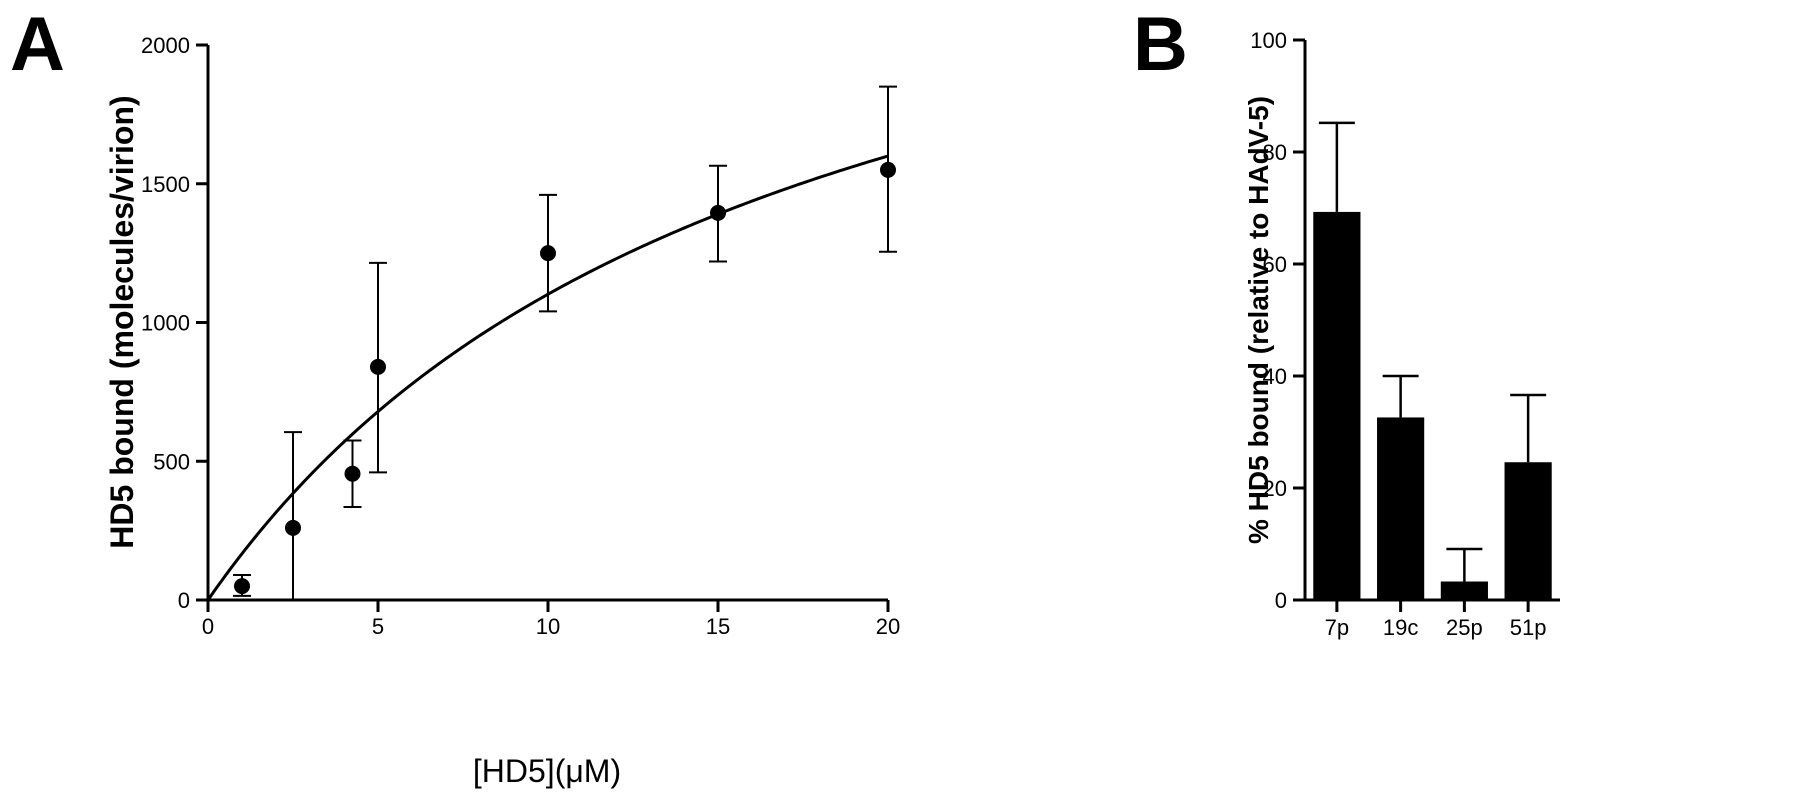  Describe the element at coordinates (888, 626) in the screenshot. I see `panel-a-x-tick-label: 20` at that location.